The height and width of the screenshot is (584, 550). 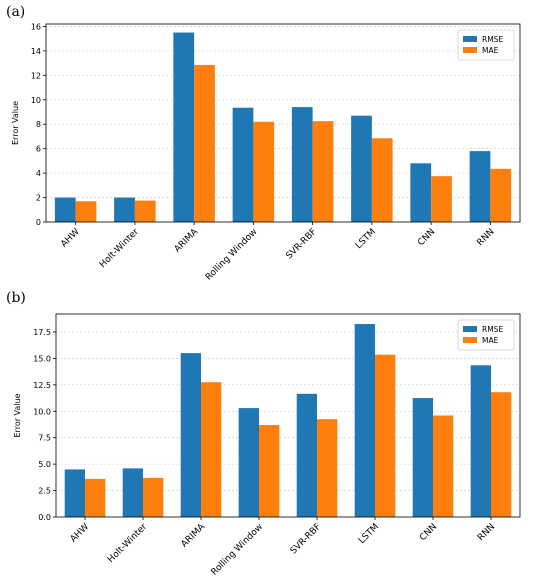 I want to click on y-tick-label: 4, so click(x=38, y=173).